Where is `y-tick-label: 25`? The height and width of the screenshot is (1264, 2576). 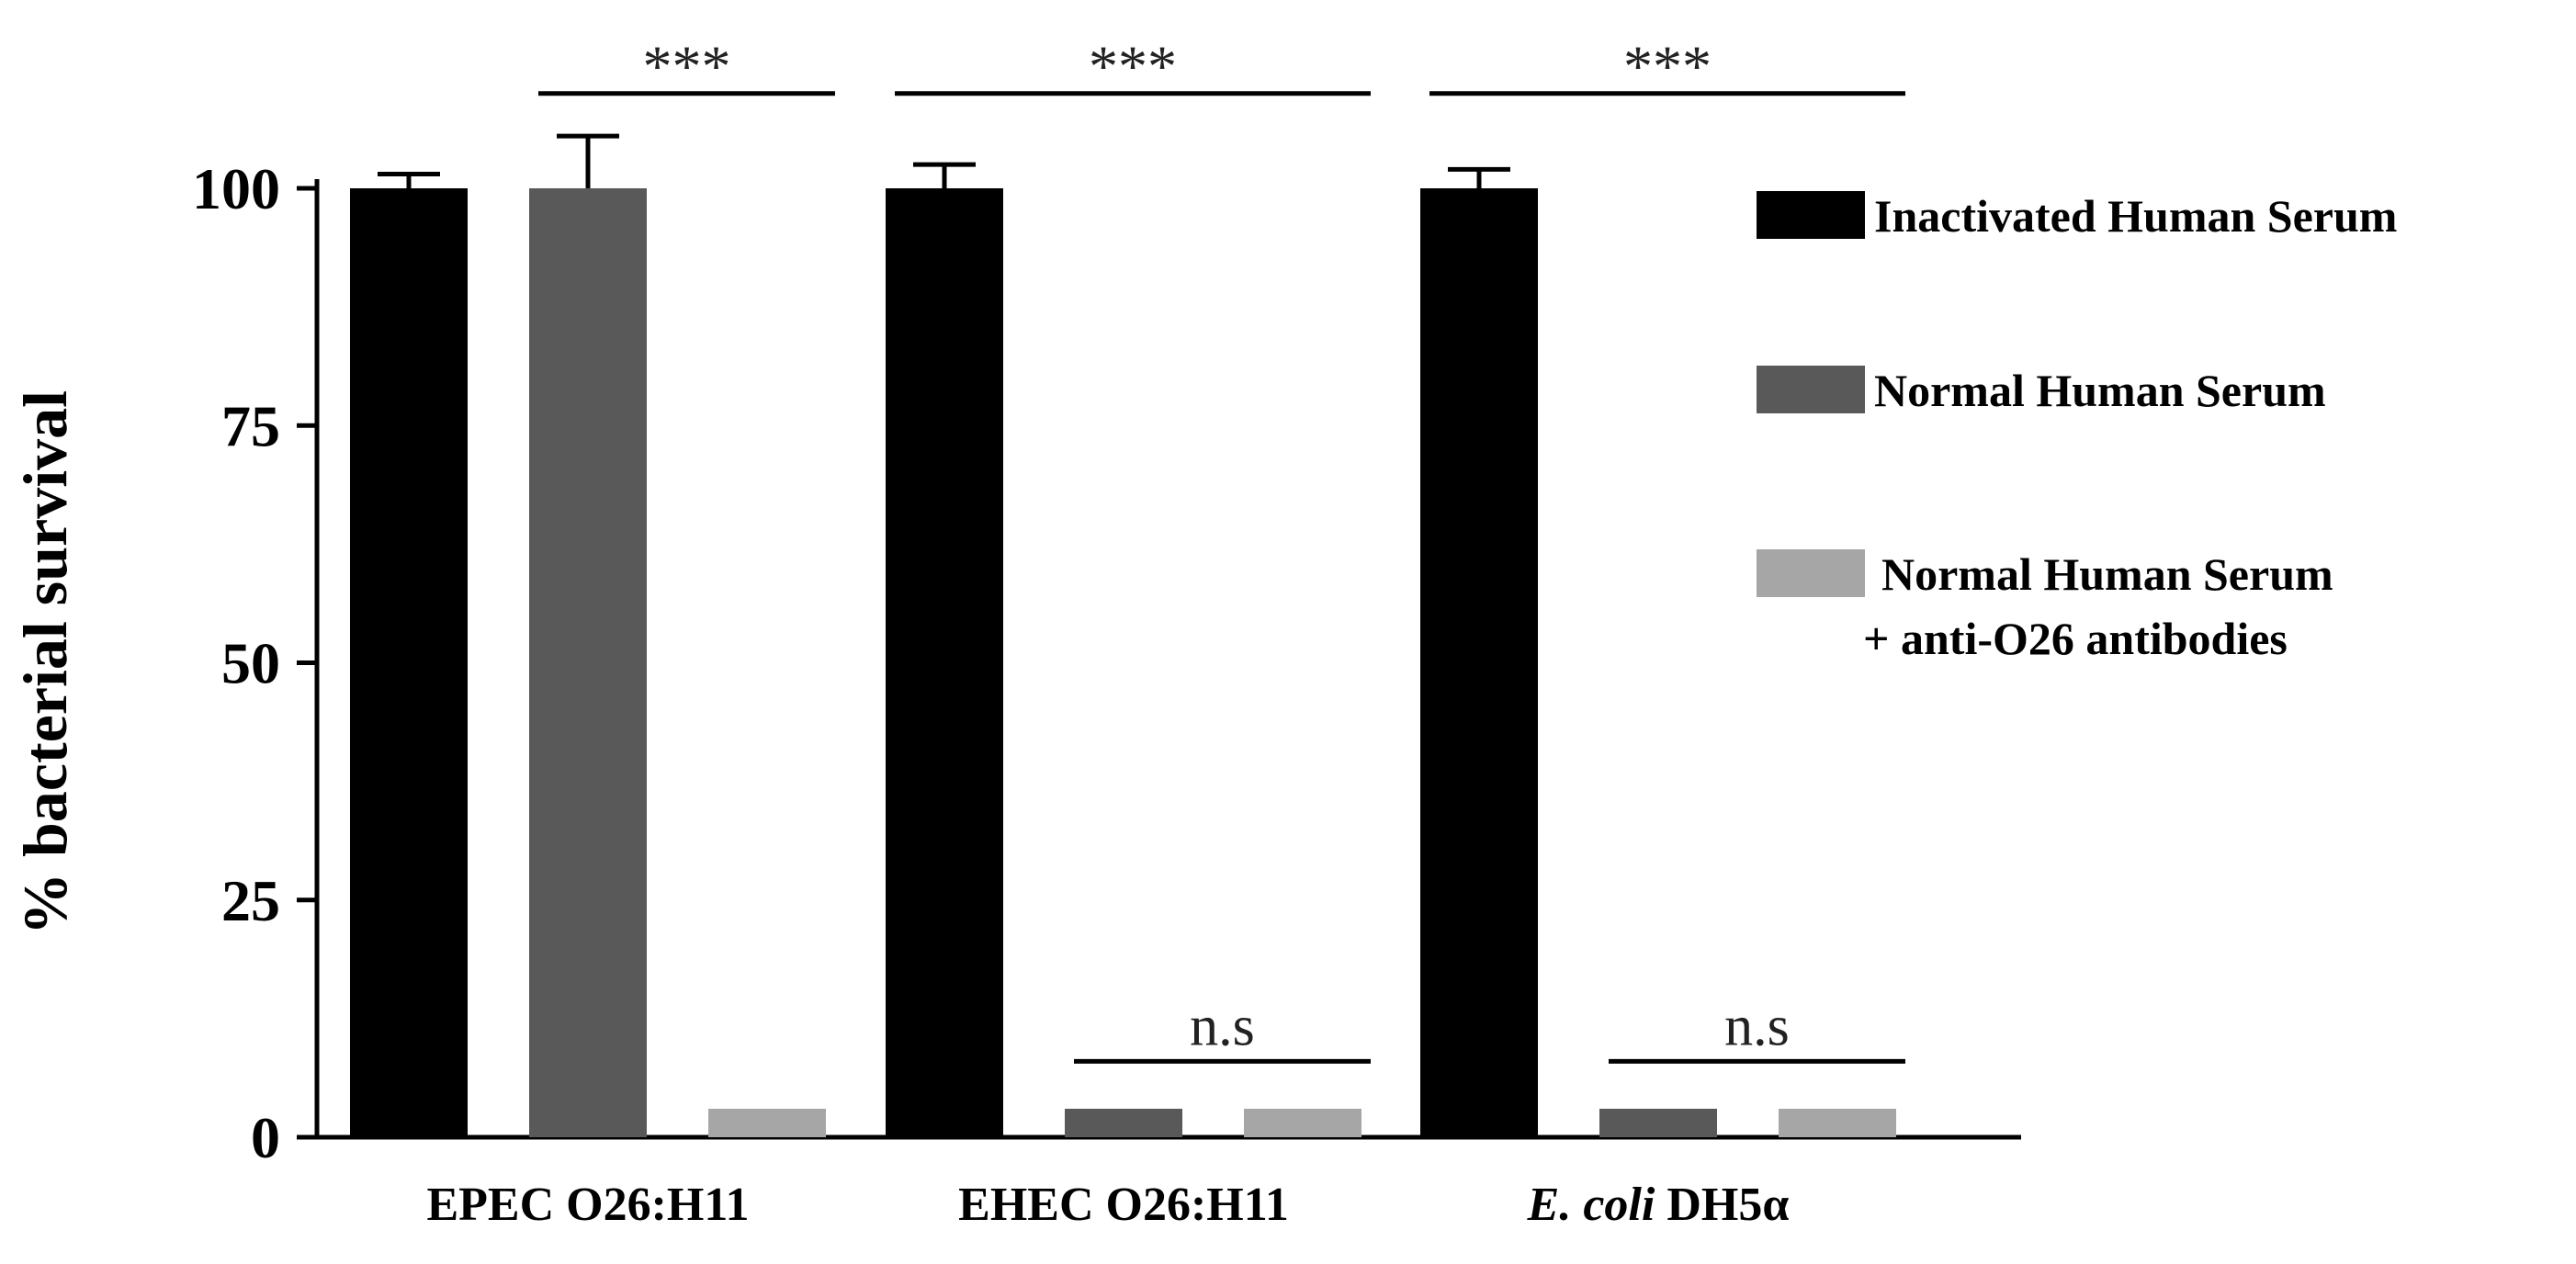 y-tick-label: 25 is located at coordinates (250, 900).